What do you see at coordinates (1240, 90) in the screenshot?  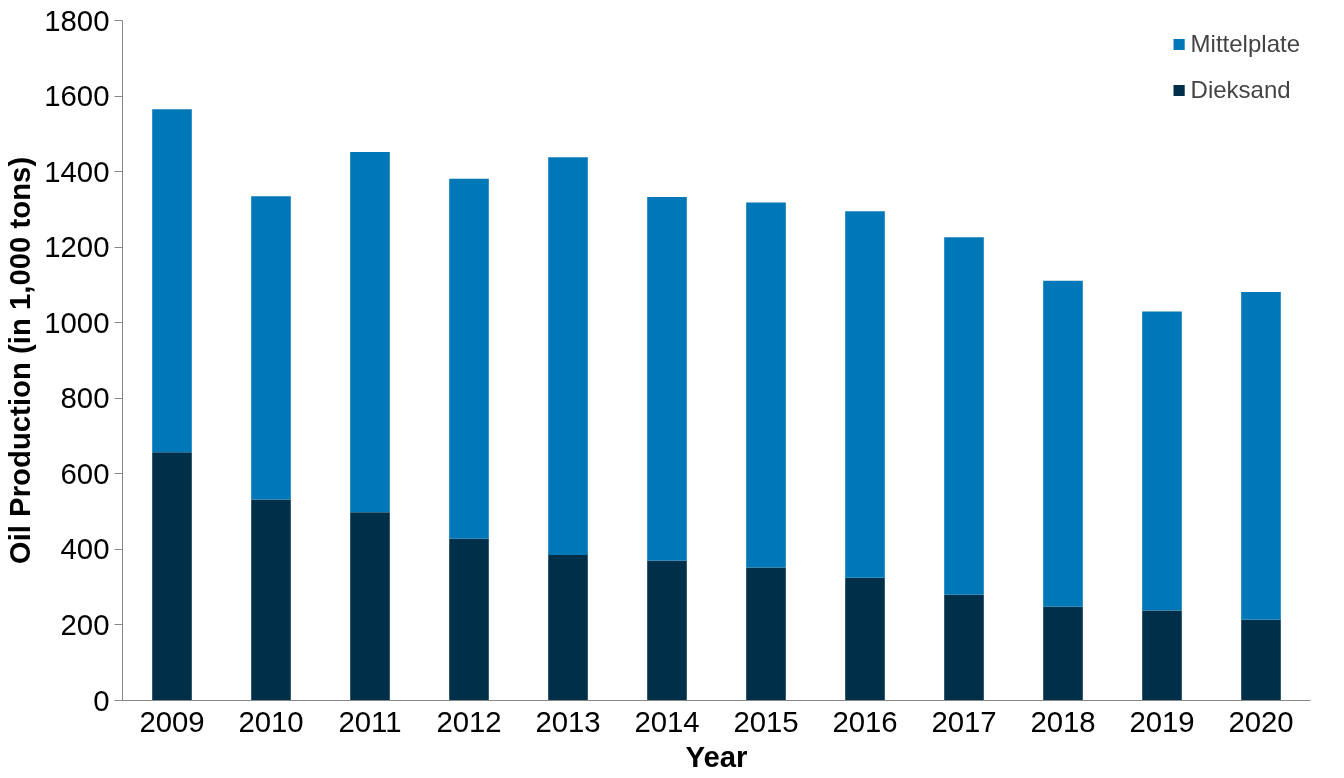 I see `legend-label: Dieksand` at bounding box center [1240, 90].